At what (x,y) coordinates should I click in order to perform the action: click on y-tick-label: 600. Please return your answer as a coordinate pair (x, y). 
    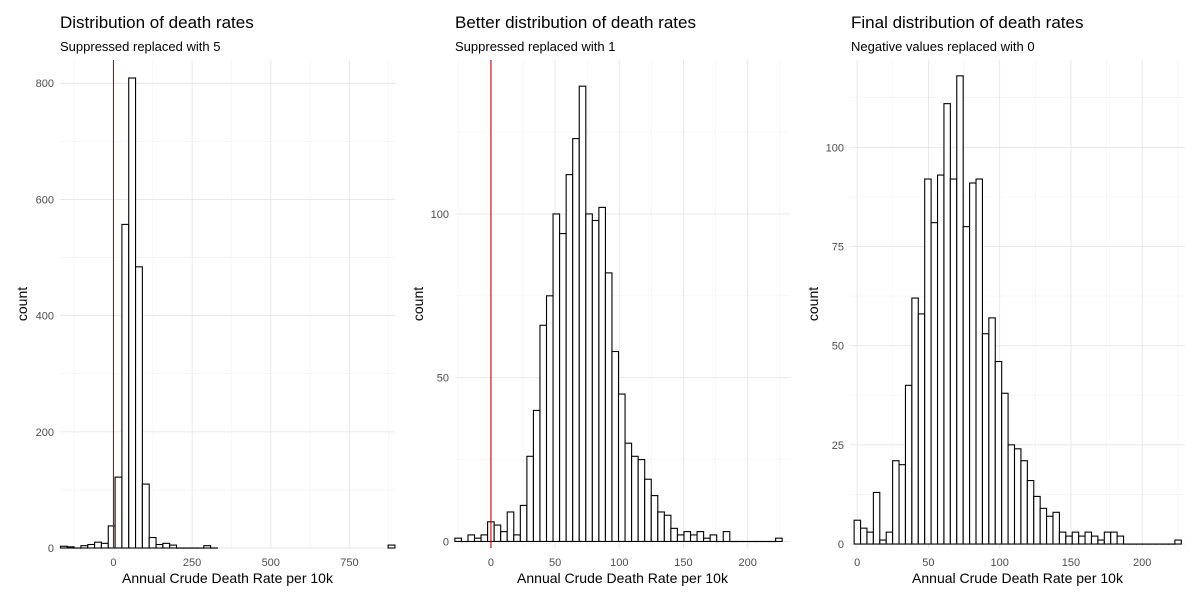
    Looking at the image, I should click on (45, 200).